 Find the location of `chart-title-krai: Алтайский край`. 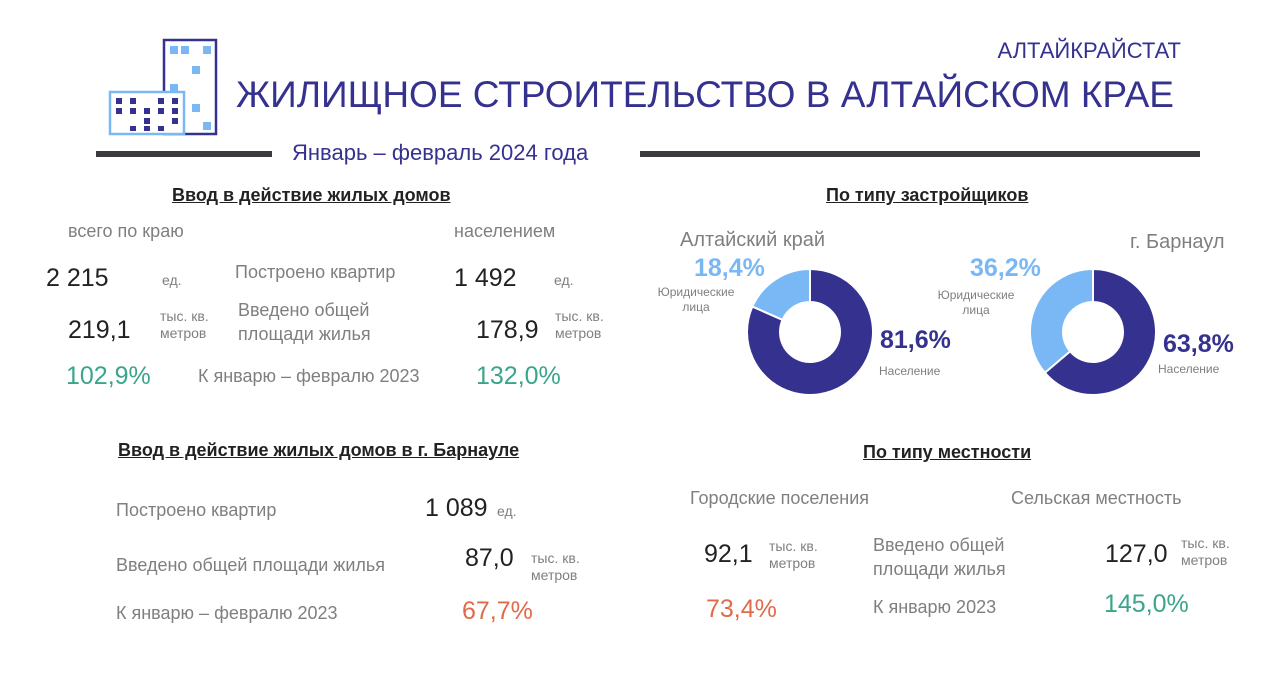

chart-title-krai: Алтайский край is located at coordinates (753, 240).